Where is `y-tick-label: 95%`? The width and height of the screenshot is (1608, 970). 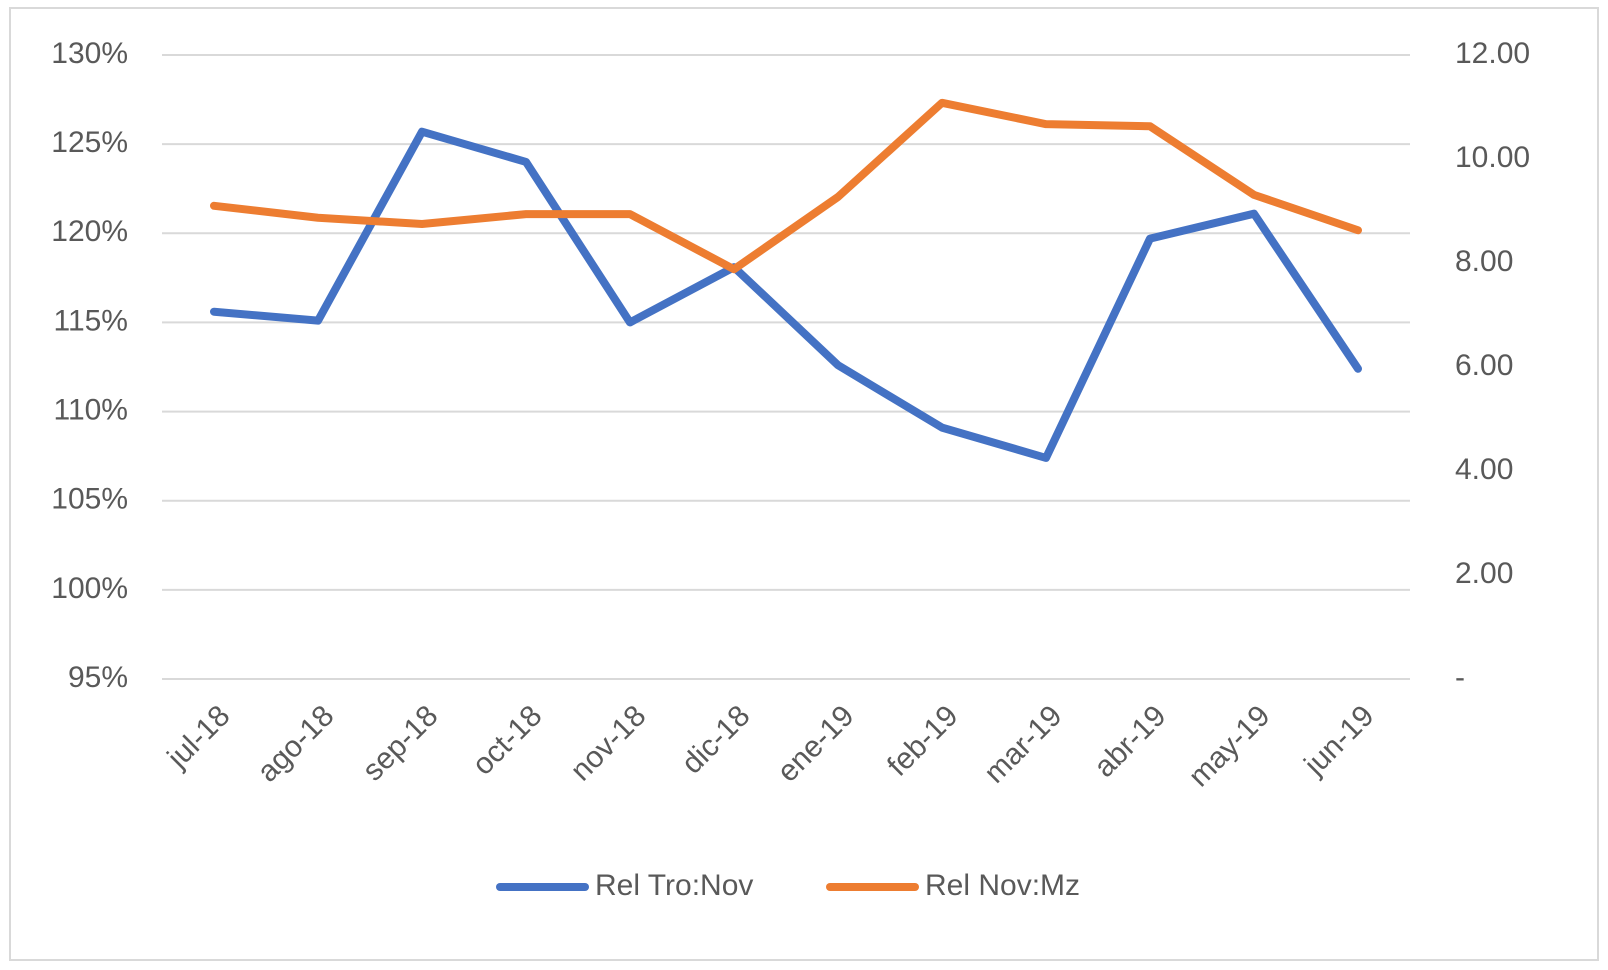
y-tick-label: 95% is located at coordinates (98, 677).